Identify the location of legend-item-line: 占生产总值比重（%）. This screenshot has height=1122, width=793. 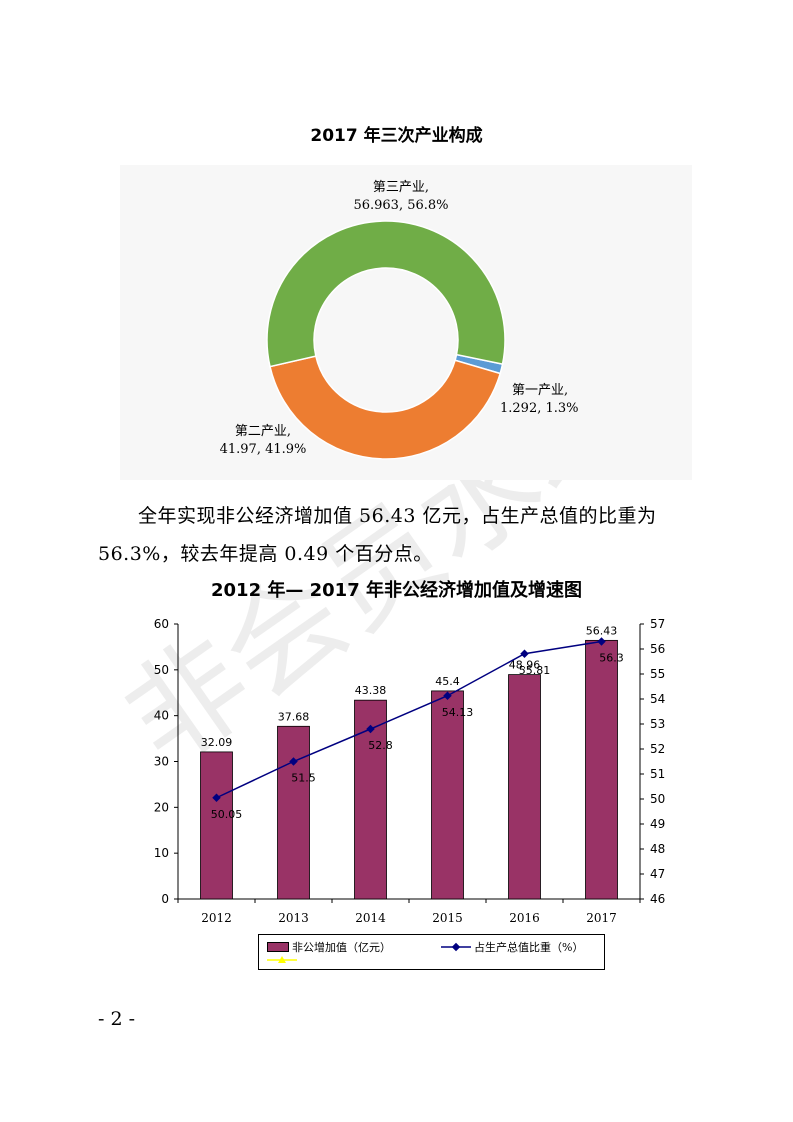
(512, 947).